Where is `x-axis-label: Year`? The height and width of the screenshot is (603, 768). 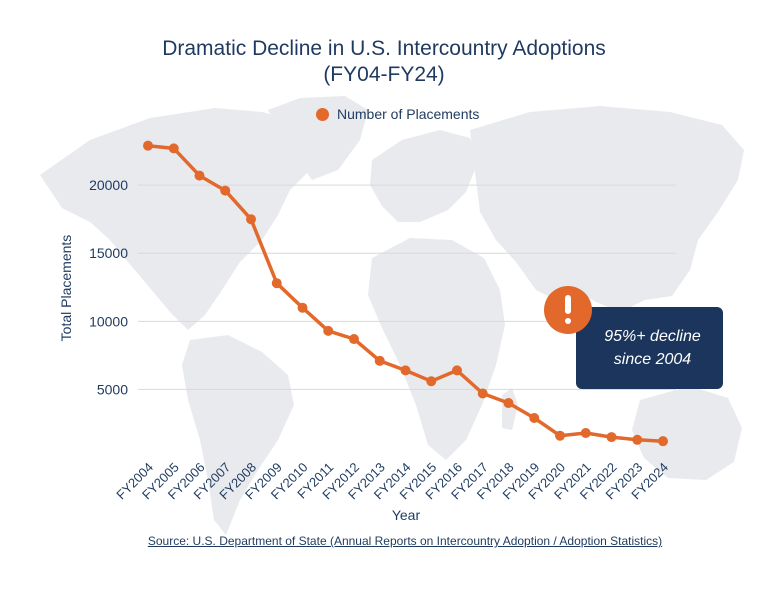 x-axis-label: Year is located at coordinates (406, 515).